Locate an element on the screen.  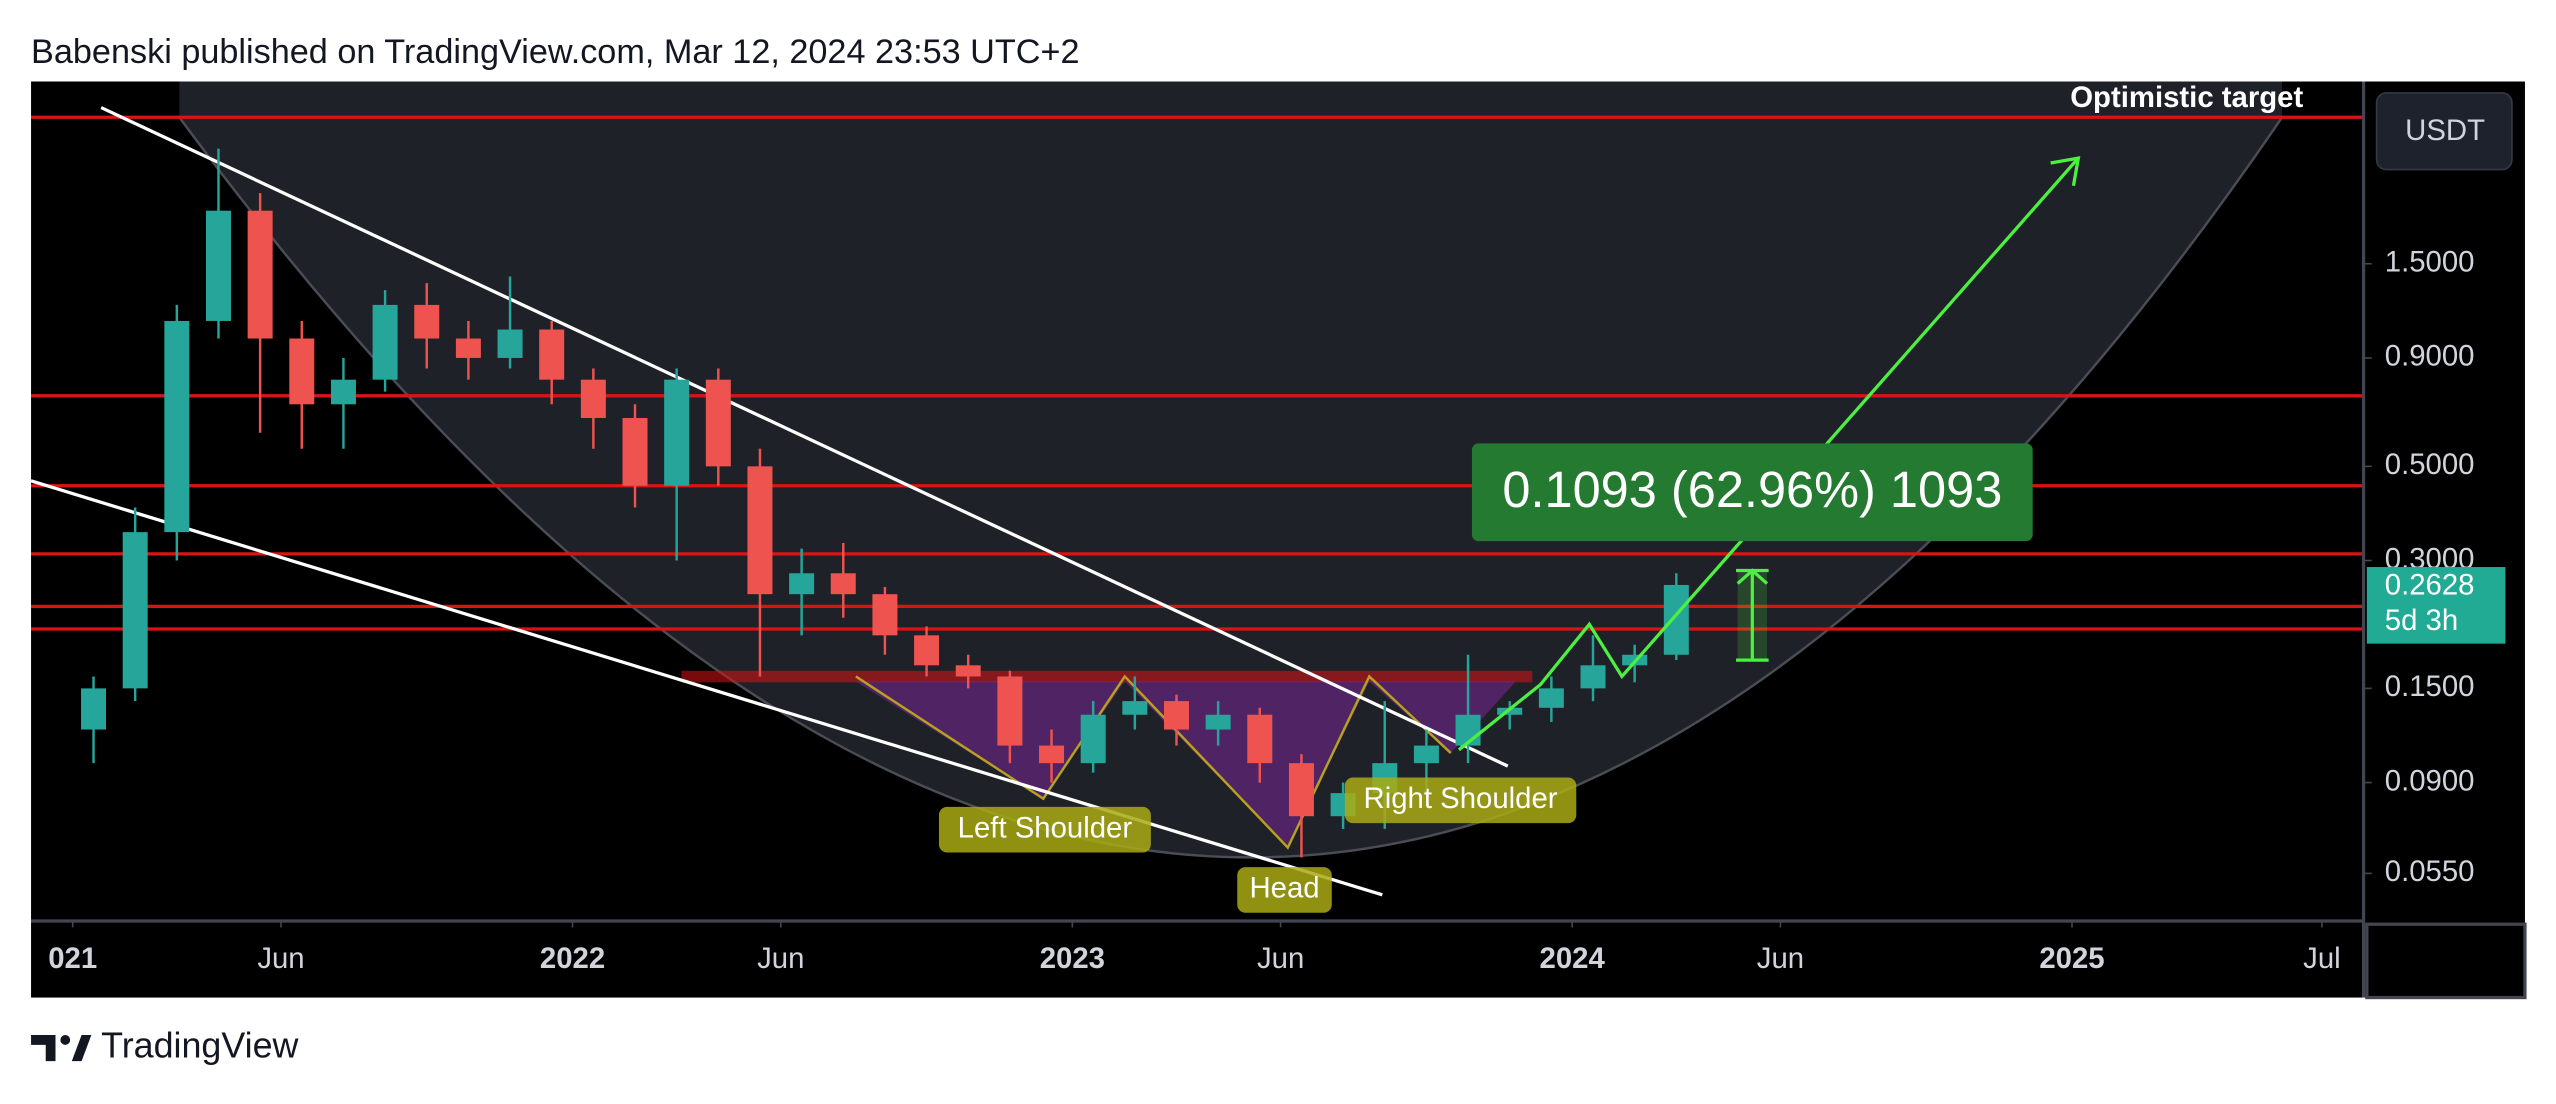
last-price-label: 0.2628 is located at coordinates (2430, 584).